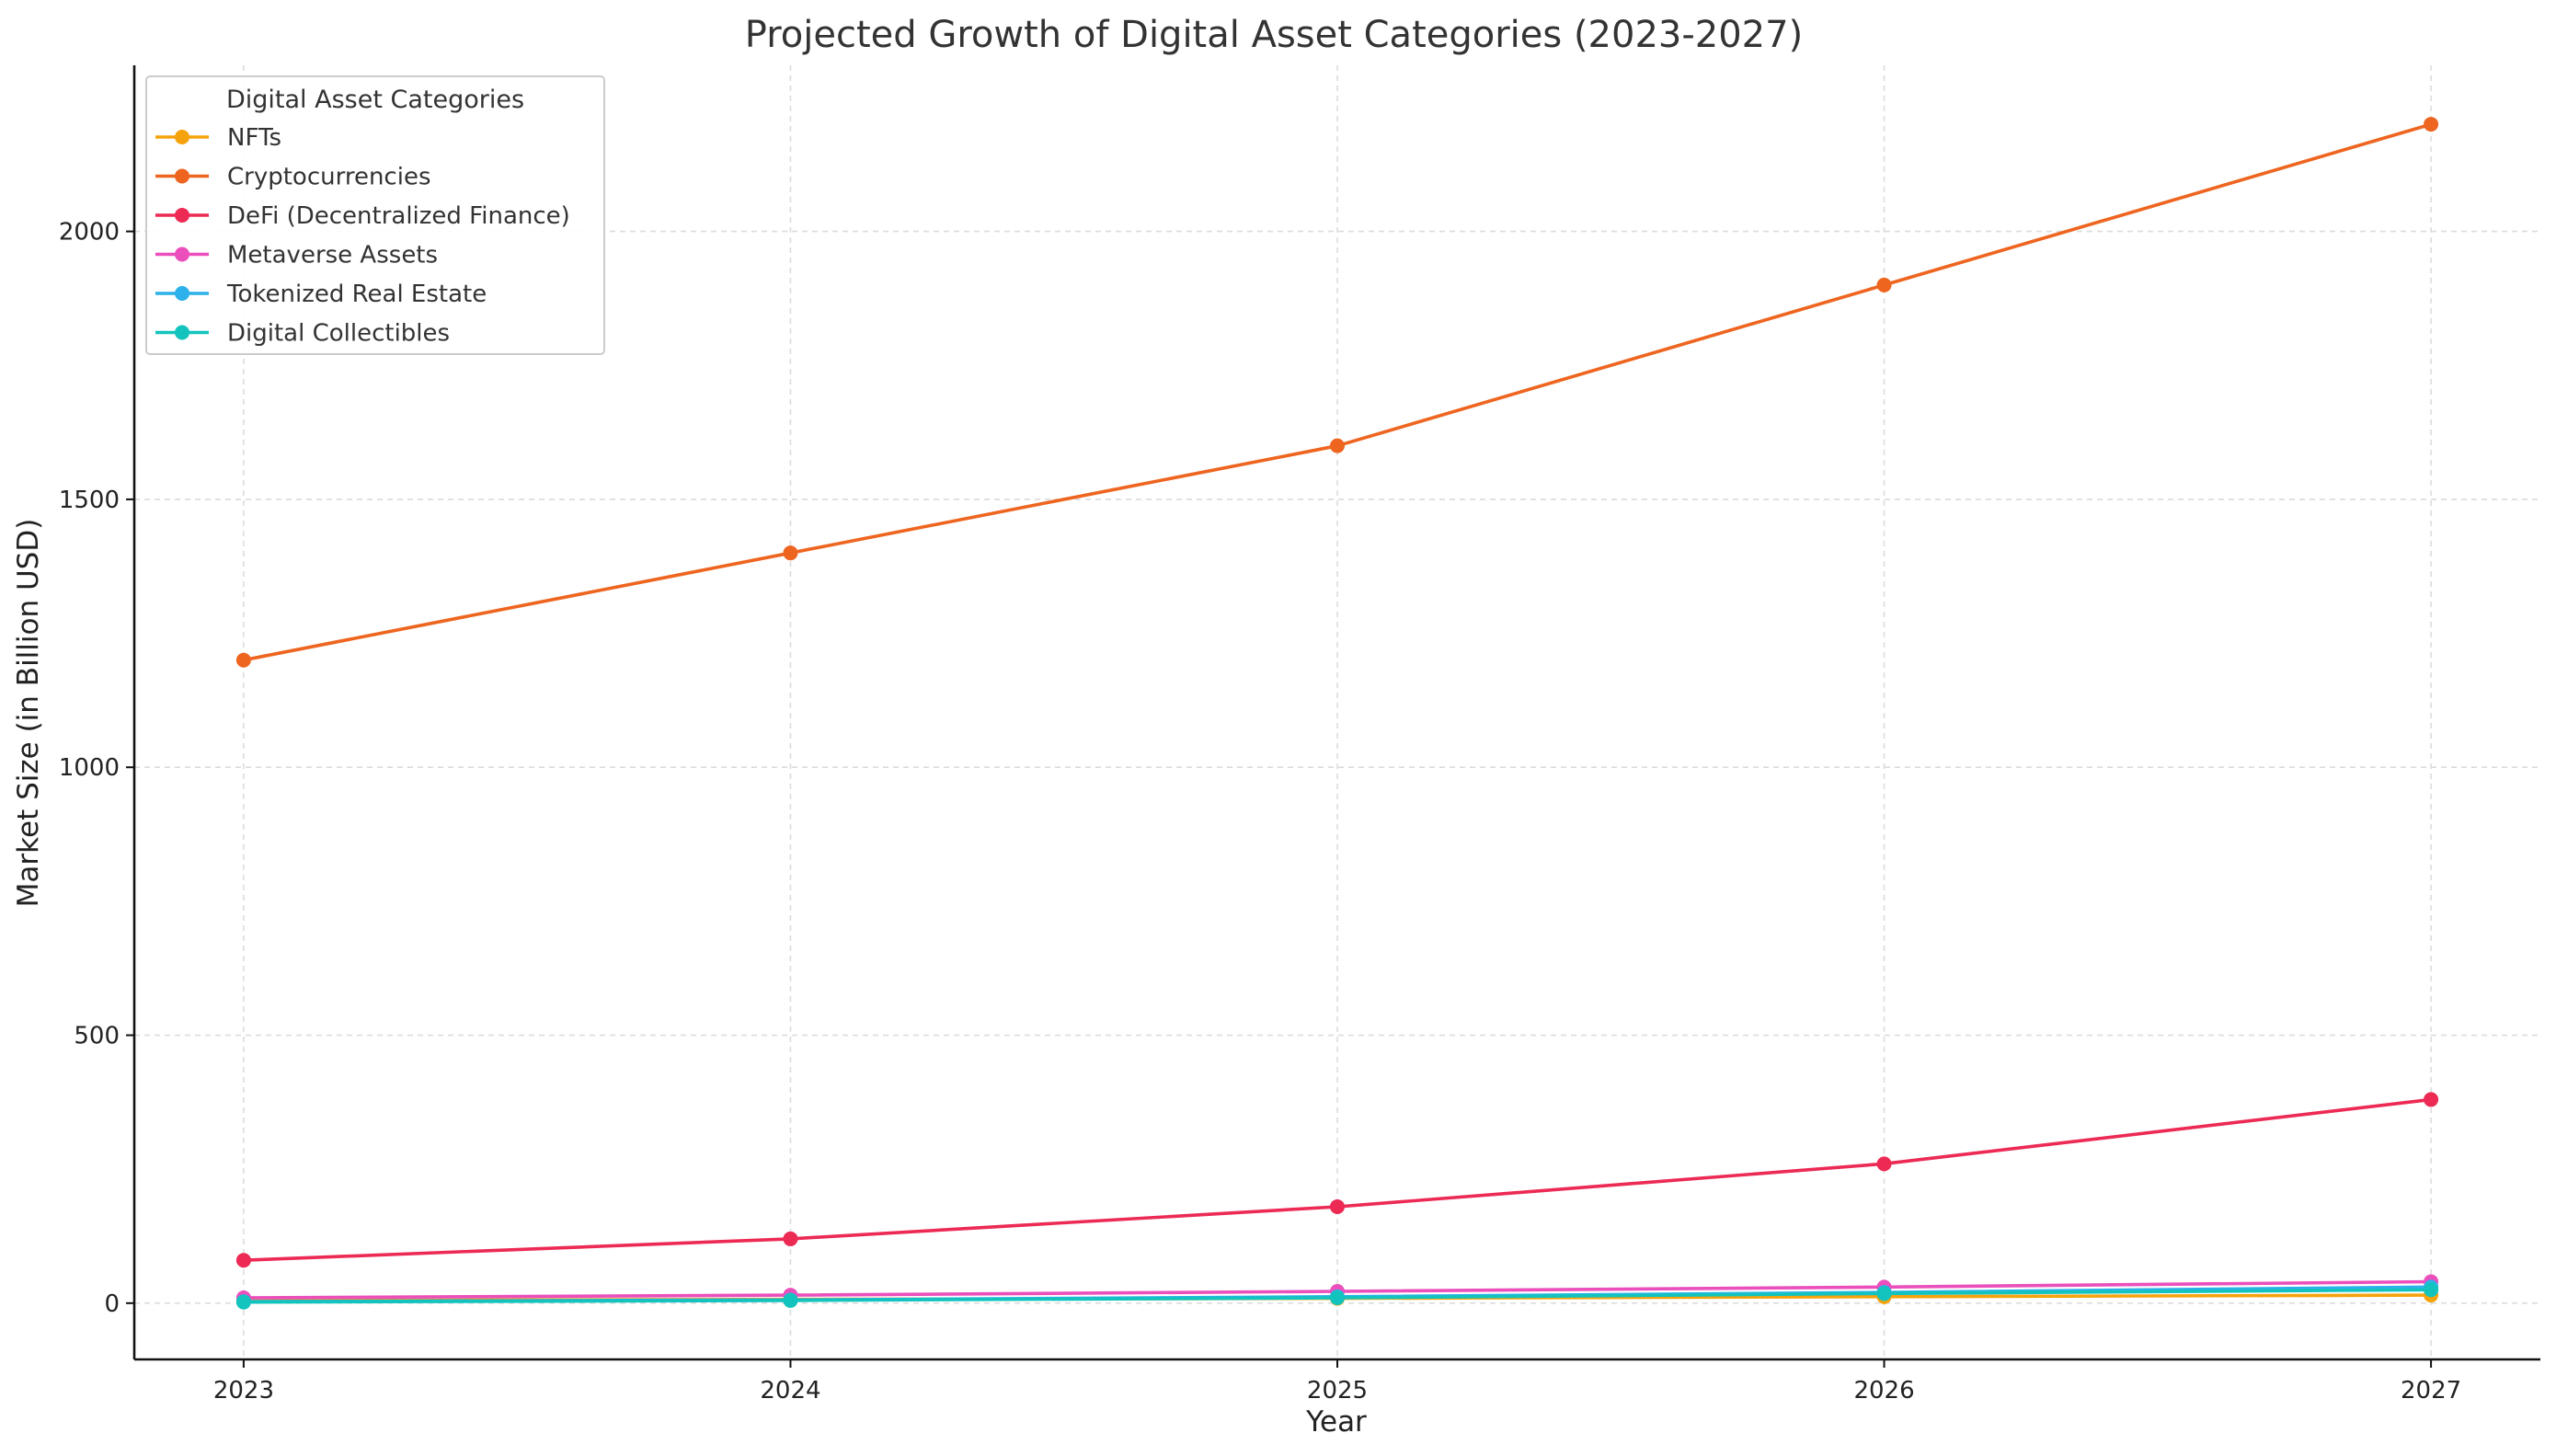 The width and height of the screenshot is (2556, 1456). Describe the element at coordinates (90, 500) in the screenshot. I see `y-tick-label: 1500` at that location.